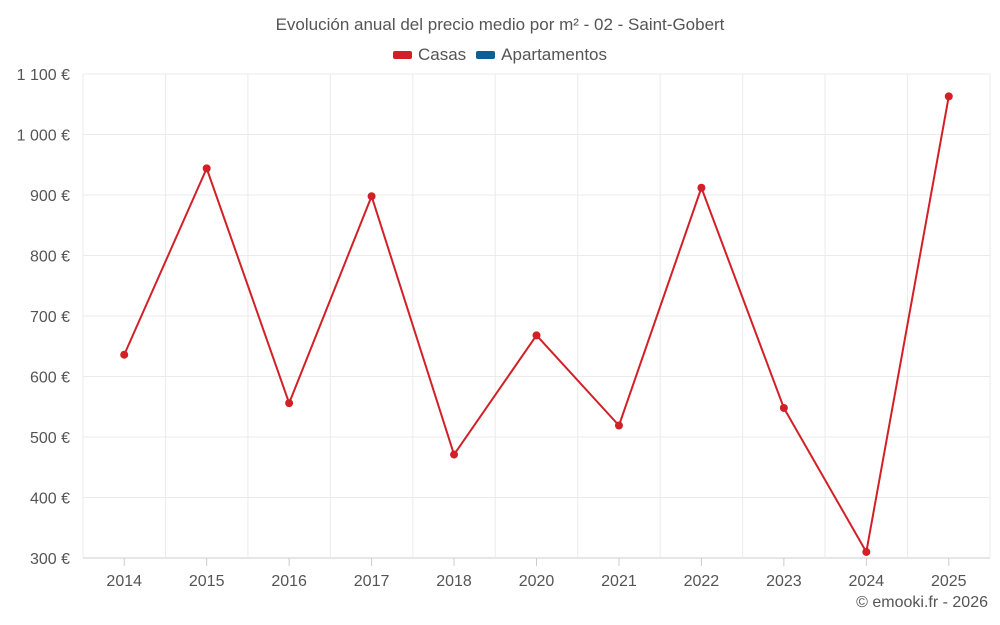 This screenshot has height=625, width=1000. What do you see at coordinates (486, 55) in the screenshot?
I see `legend-swatch-apartamentos` at bounding box center [486, 55].